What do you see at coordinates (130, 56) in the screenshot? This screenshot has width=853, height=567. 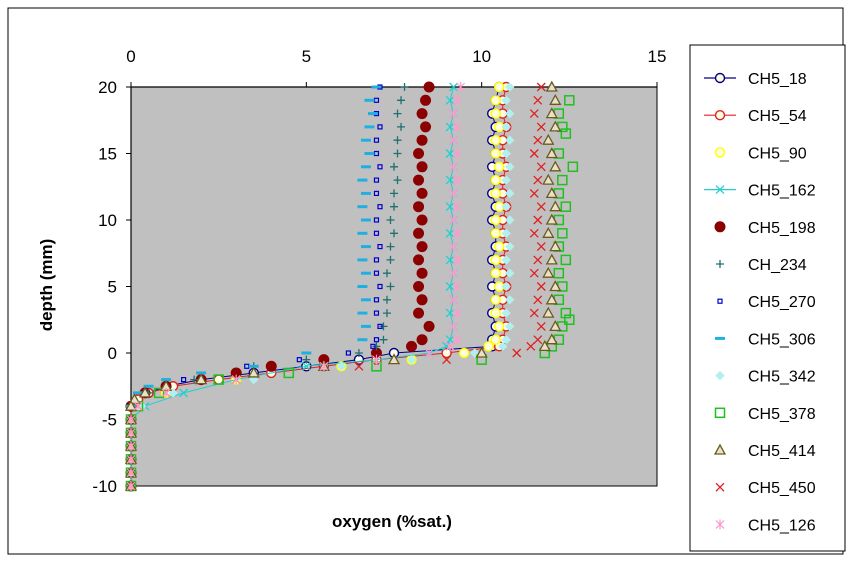 I see `x-tick-label: 0` at bounding box center [130, 56].